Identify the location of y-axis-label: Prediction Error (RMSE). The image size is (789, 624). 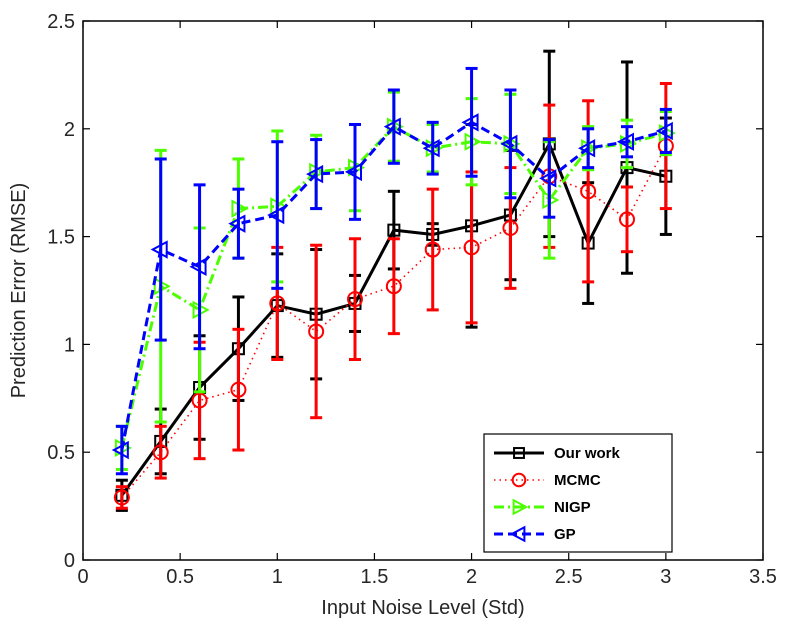
(19, 291).